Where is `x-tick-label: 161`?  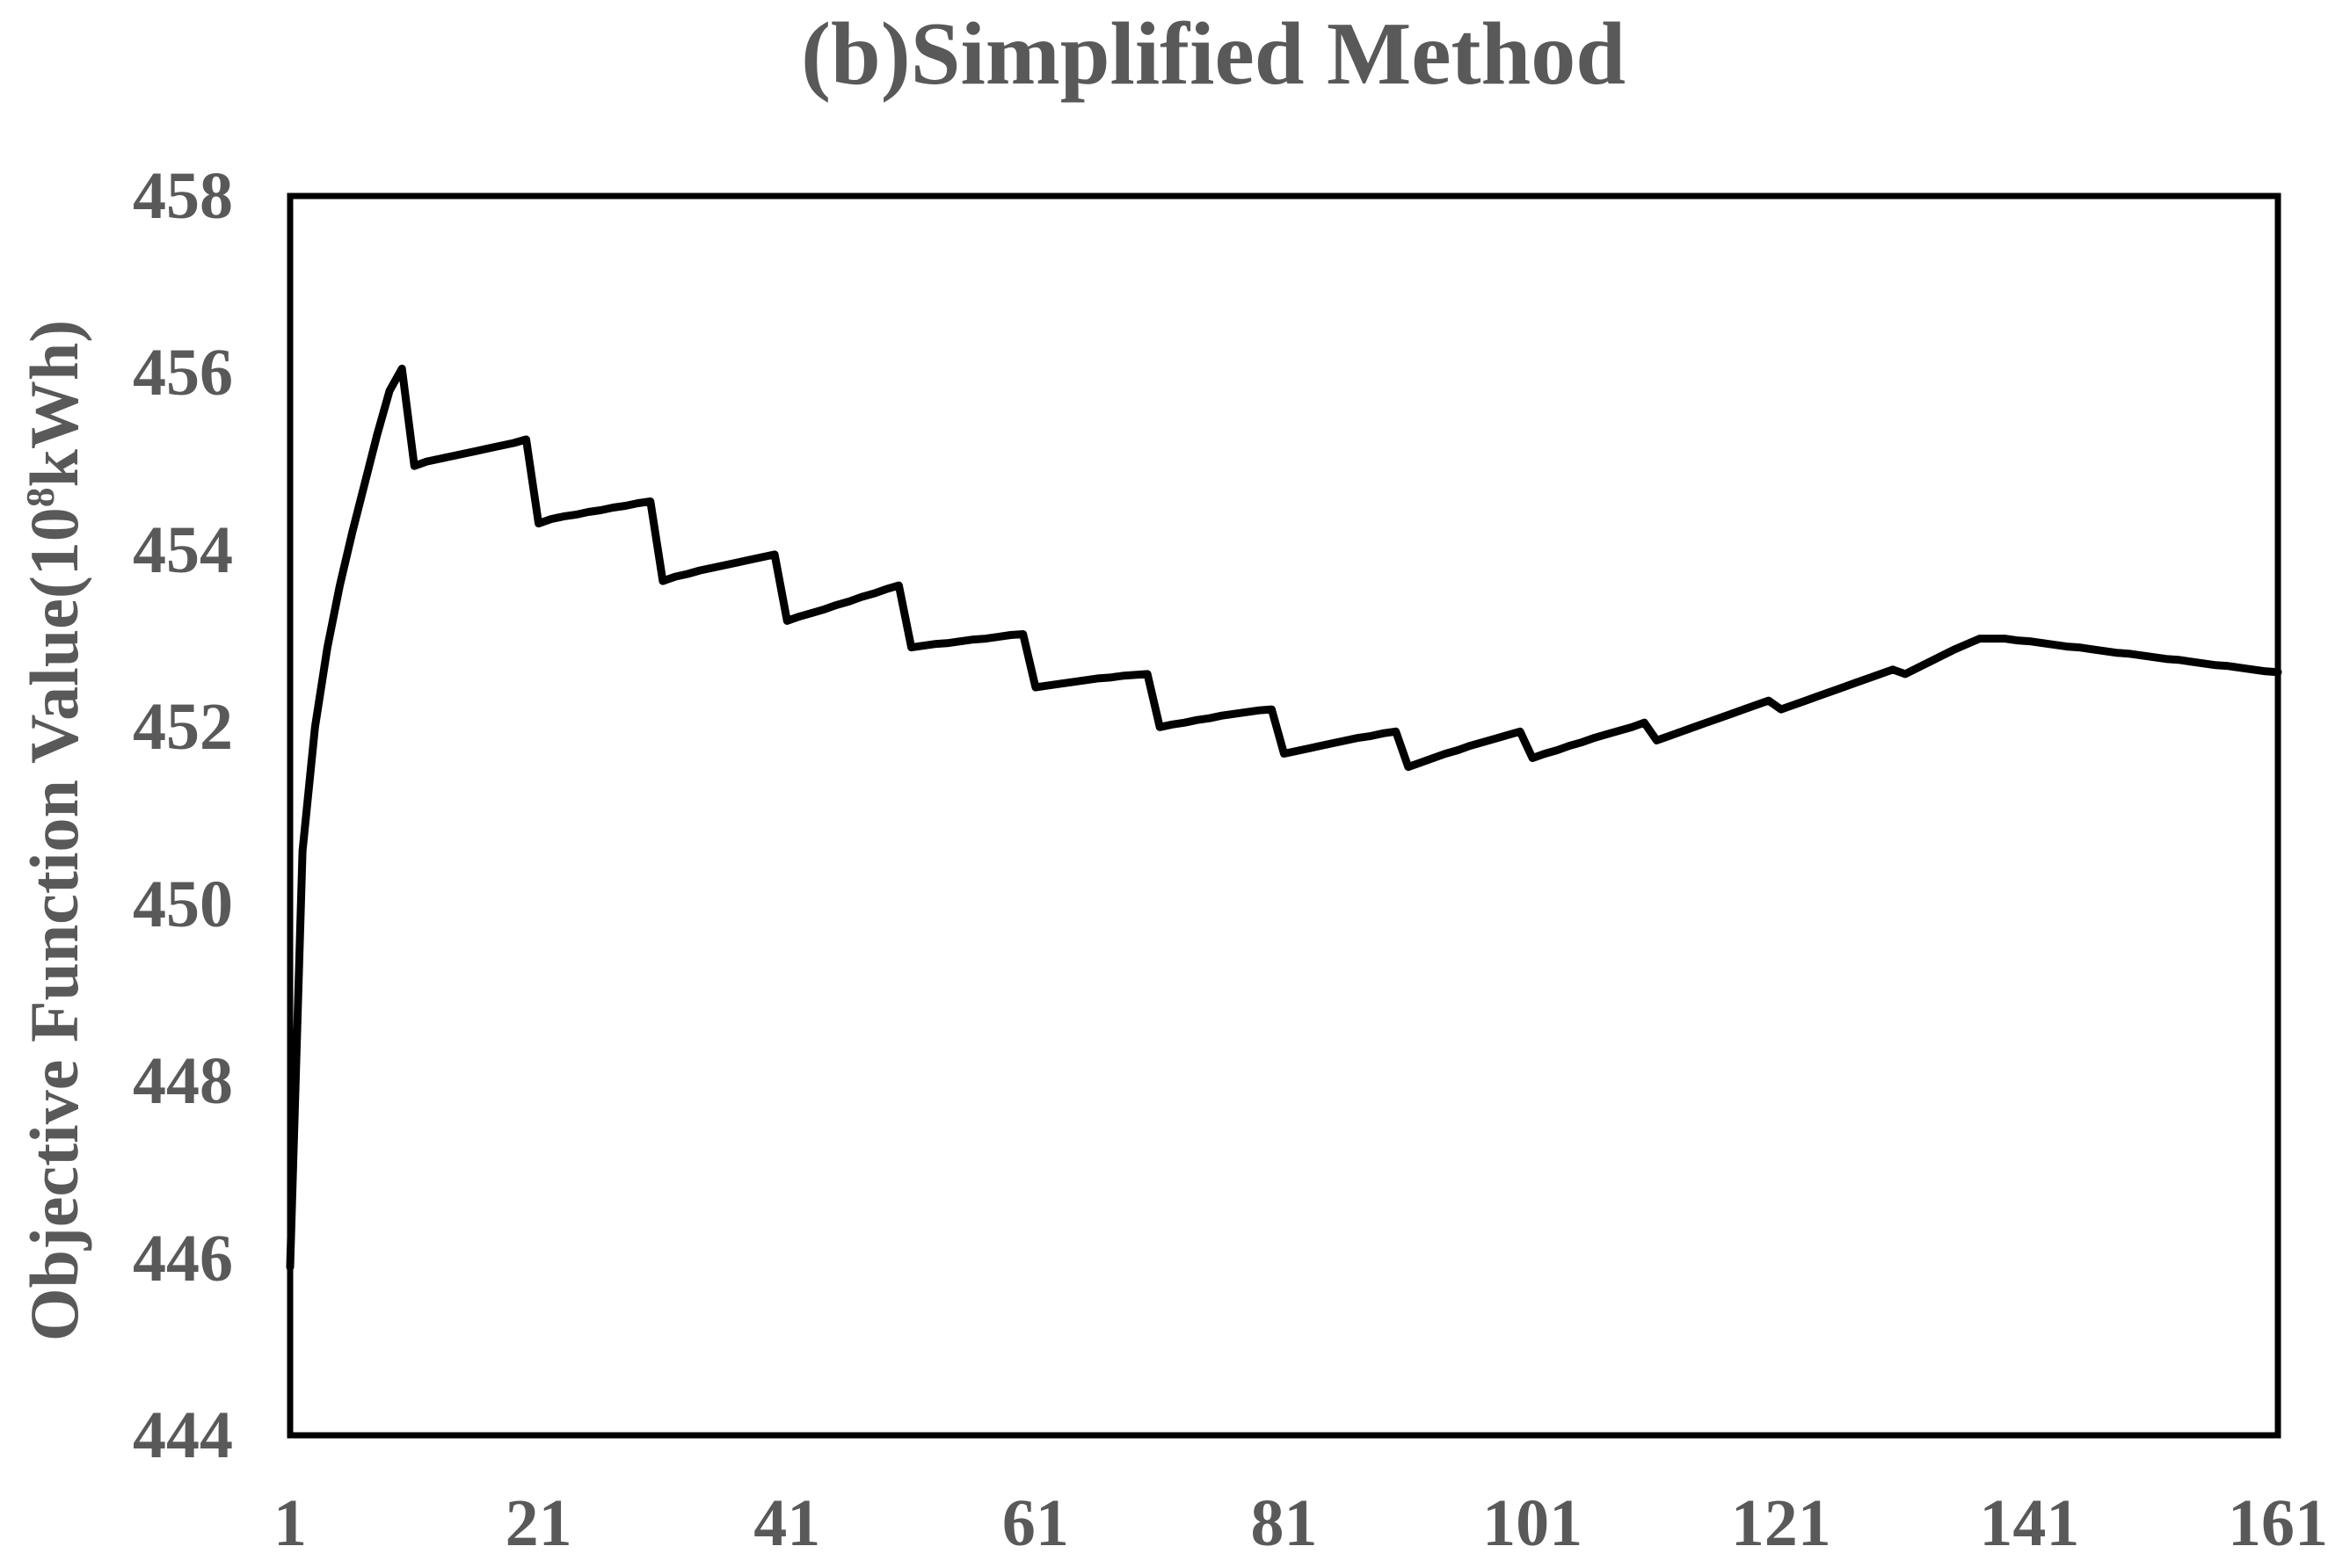 x-tick-label: 161 is located at coordinates (2278, 1523).